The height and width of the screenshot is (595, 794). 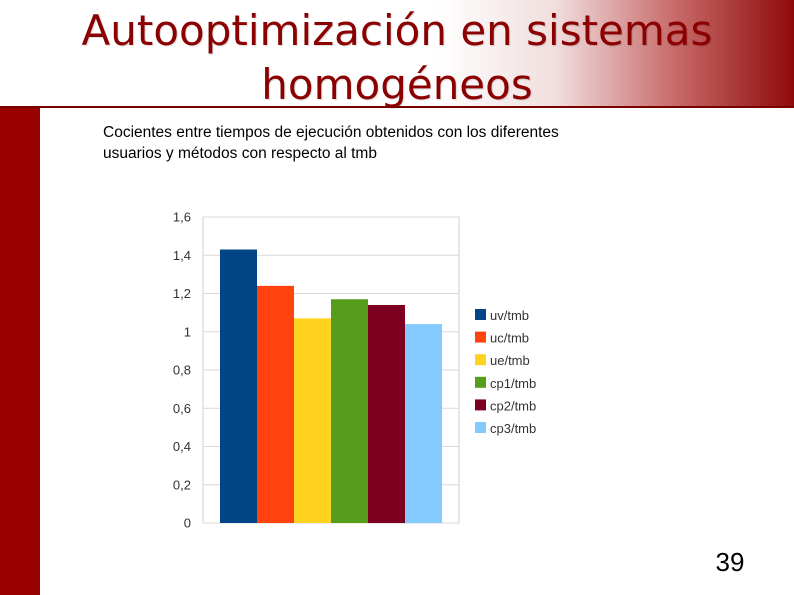 What do you see at coordinates (509, 315) in the screenshot?
I see `legend-label: uv/tmb` at bounding box center [509, 315].